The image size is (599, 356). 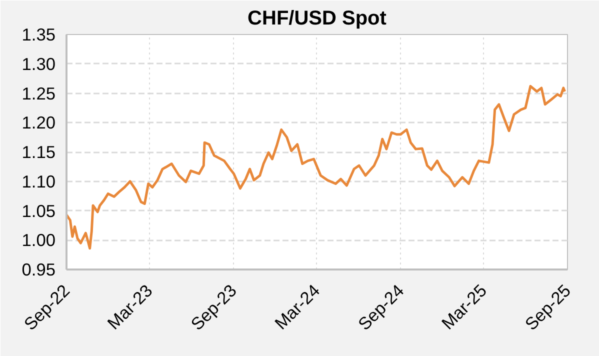 I want to click on chart-title: CHF/USD Spot, so click(x=317, y=19).